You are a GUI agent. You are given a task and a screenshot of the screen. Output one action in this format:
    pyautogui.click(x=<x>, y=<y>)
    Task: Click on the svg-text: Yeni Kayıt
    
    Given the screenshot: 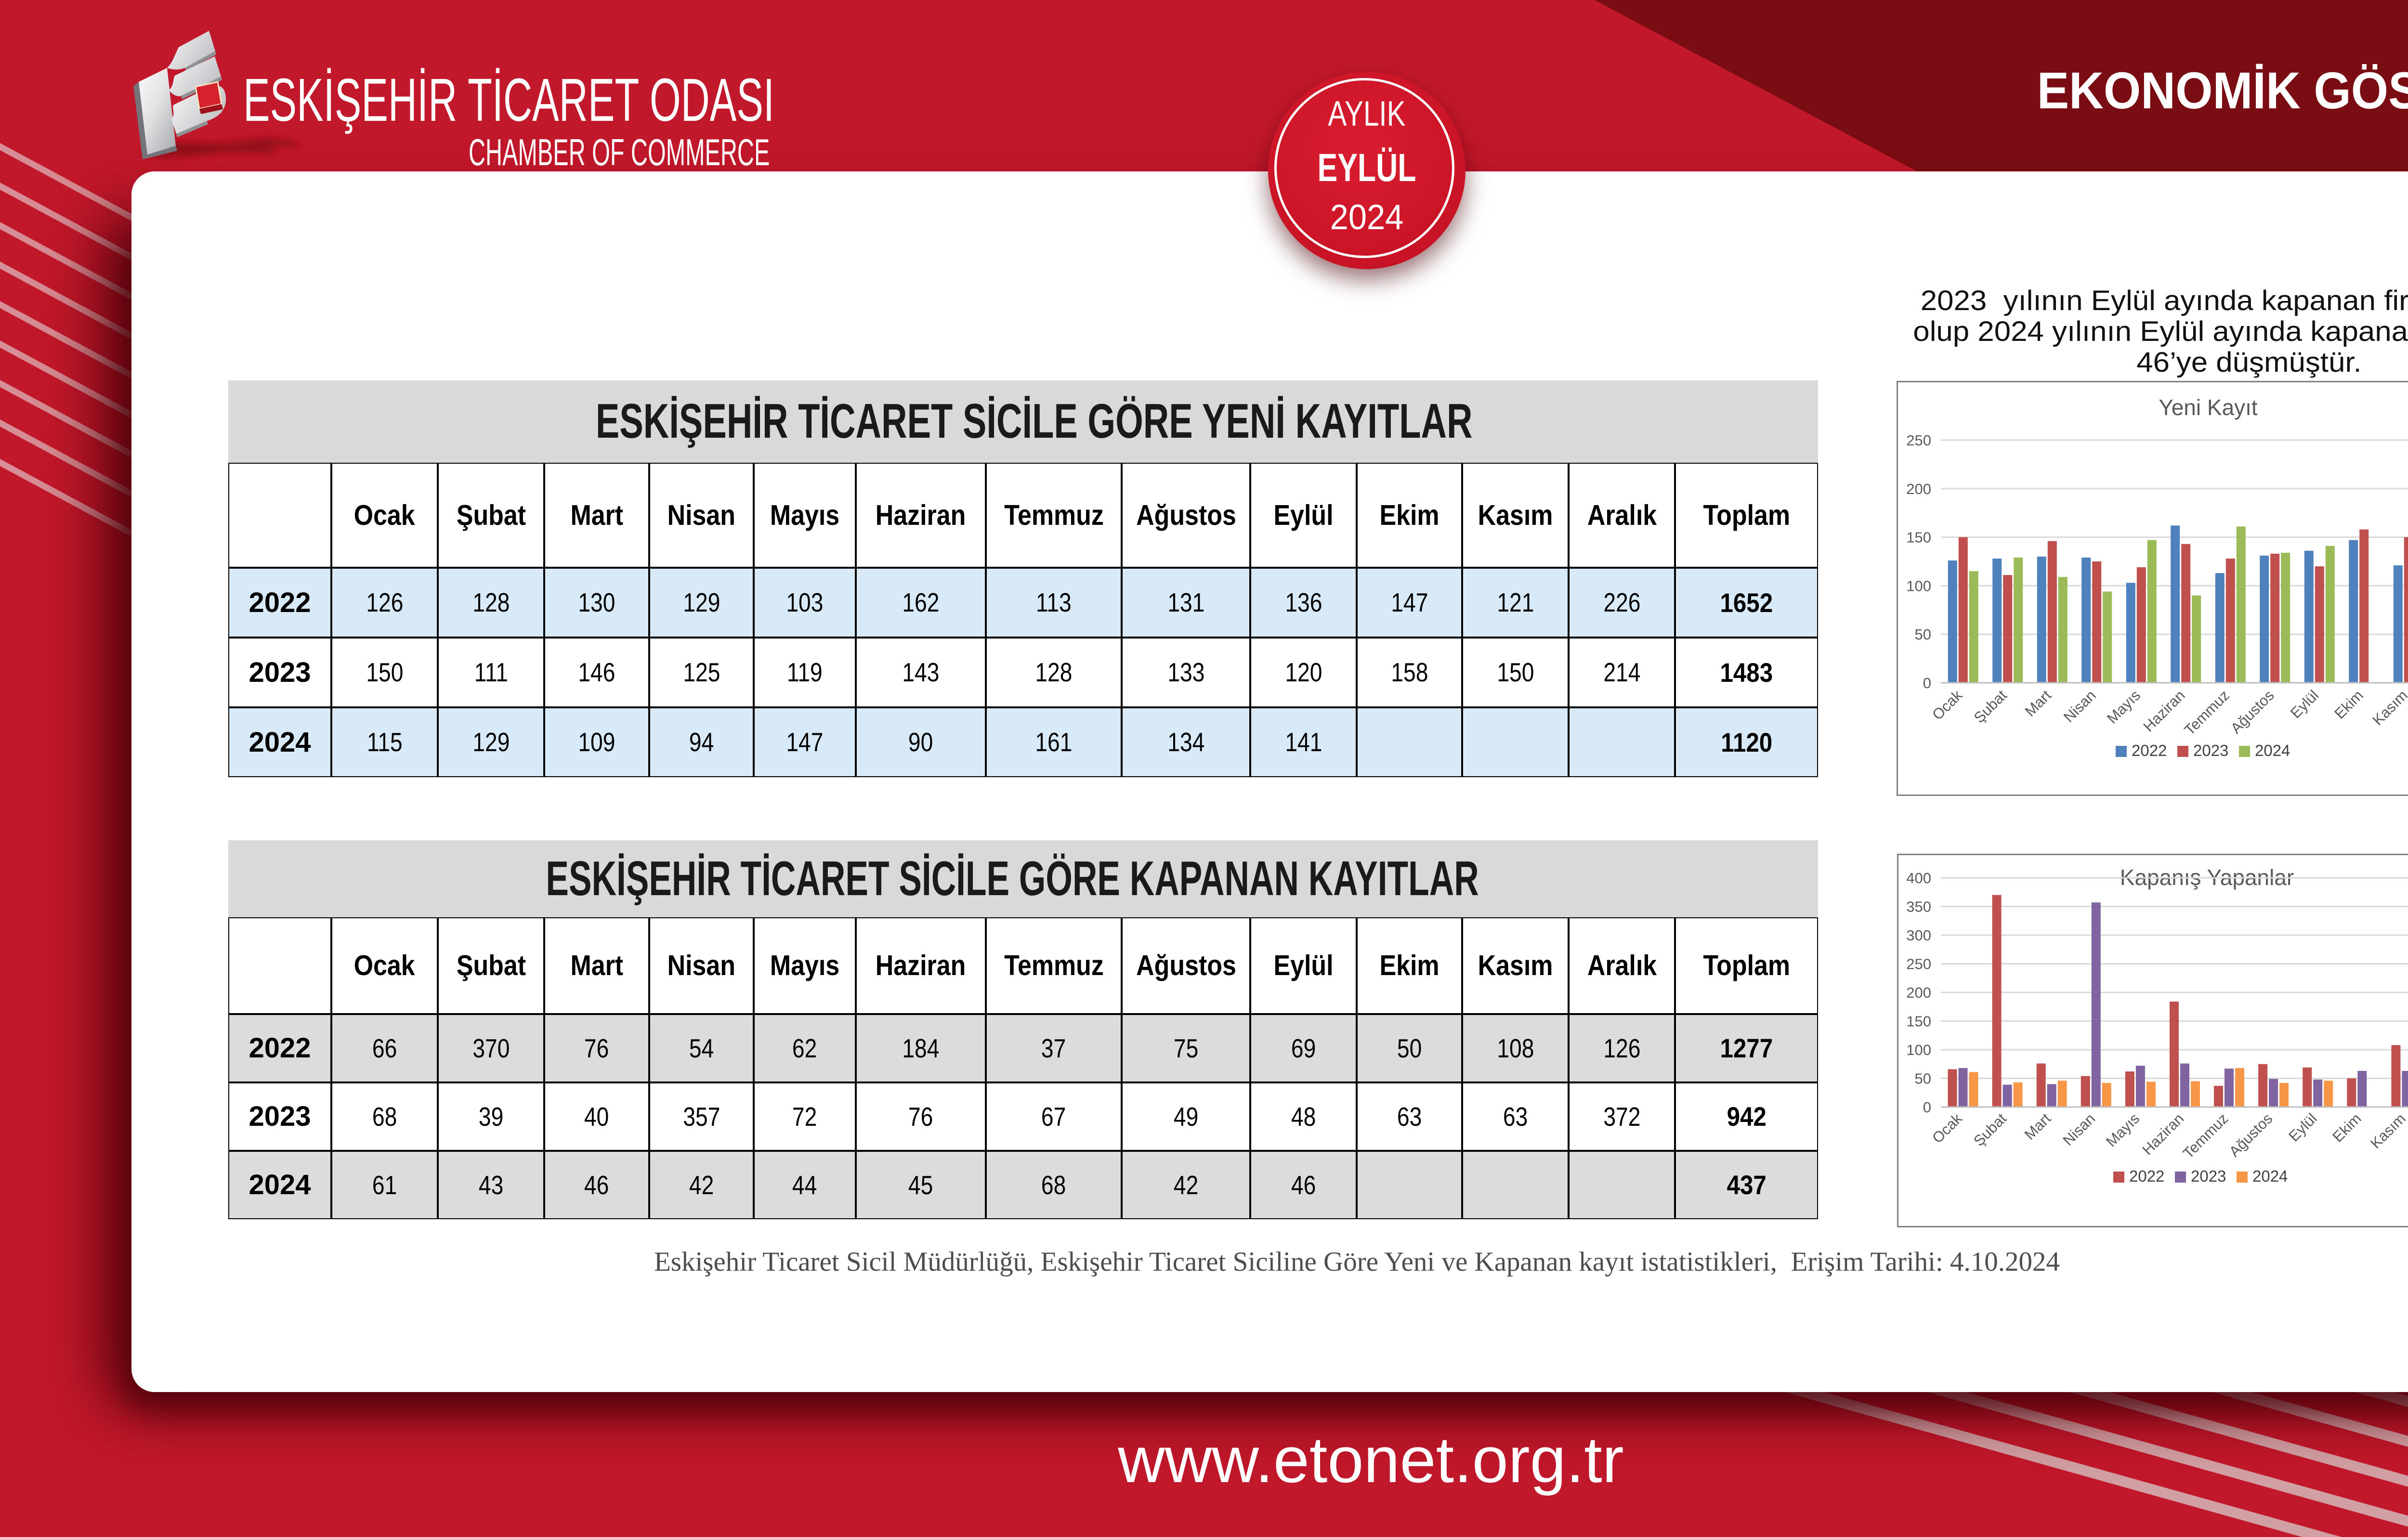 What is the action you would take?
    pyautogui.click(x=2208, y=407)
    